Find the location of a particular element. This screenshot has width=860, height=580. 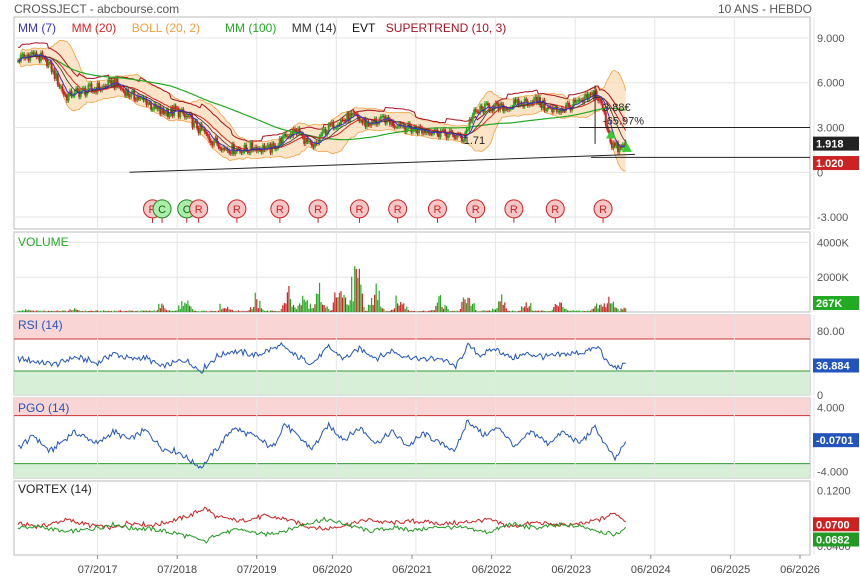

price-tick-label: 0 is located at coordinates (820, 173).